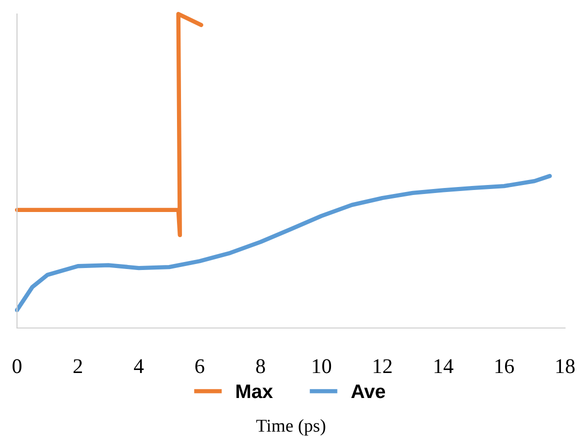 The height and width of the screenshot is (436, 583). What do you see at coordinates (78, 366) in the screenshot?
I see `x-tick-label: 2` at bounding box center [78, 366].